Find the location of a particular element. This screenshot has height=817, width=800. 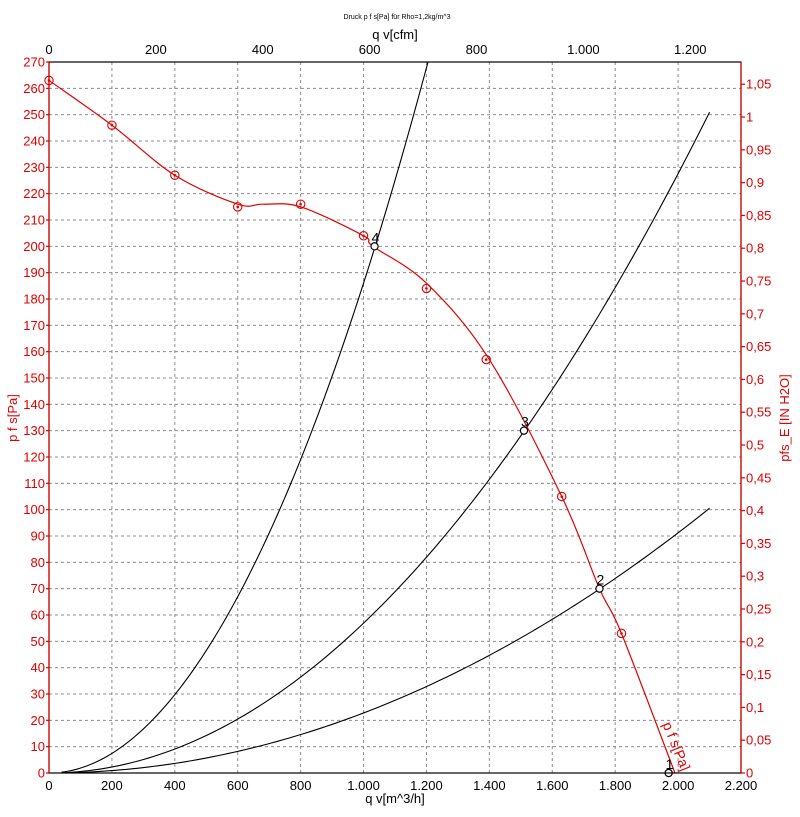

y-tick-label: 160 is located at coordinates (34, 351).